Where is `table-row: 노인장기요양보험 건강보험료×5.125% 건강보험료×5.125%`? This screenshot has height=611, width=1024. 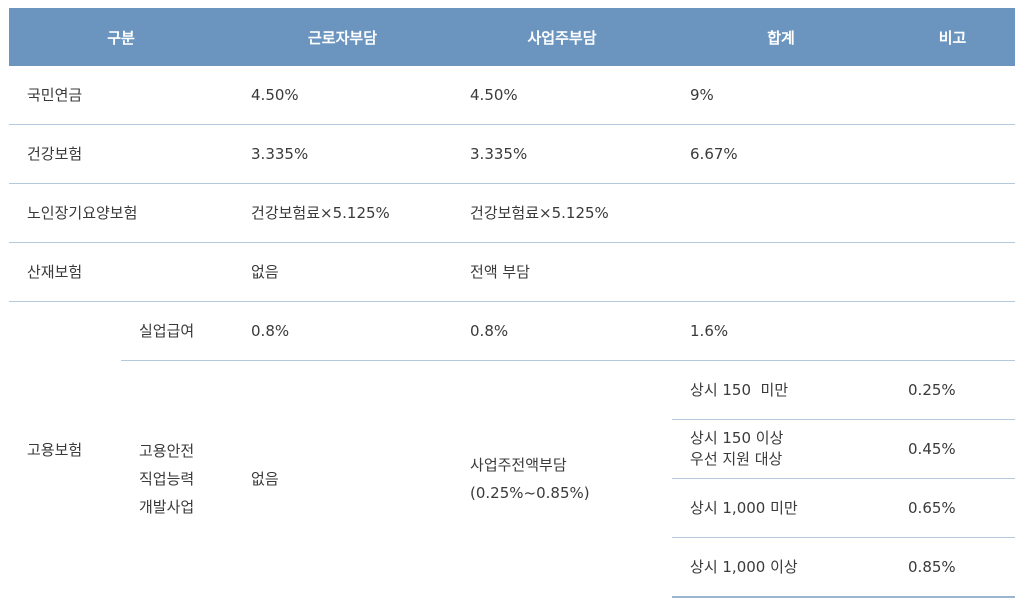 table-row: 노인장기요양보험 건강보험료×5.125% 건강보험료×5.125% is located at coordinates (512, 213).